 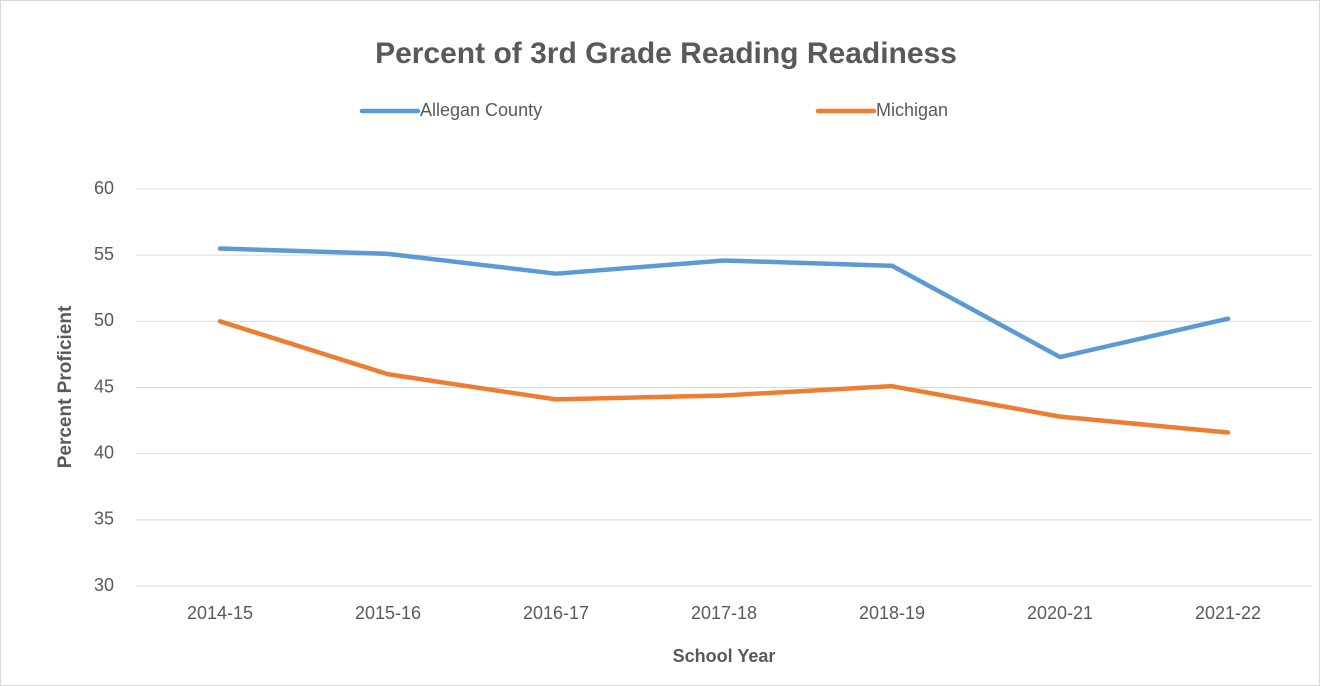 I want to click on legend-label: Allegan County, so click(x=481, y=110).